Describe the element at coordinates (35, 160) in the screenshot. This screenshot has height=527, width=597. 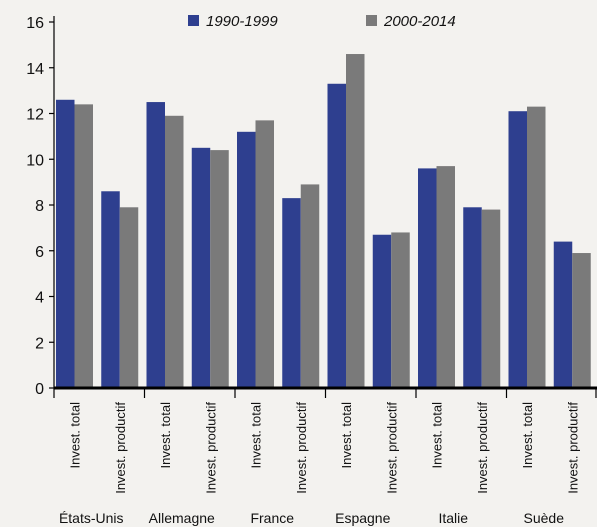
I see `y-tick-label: 10` at that location.